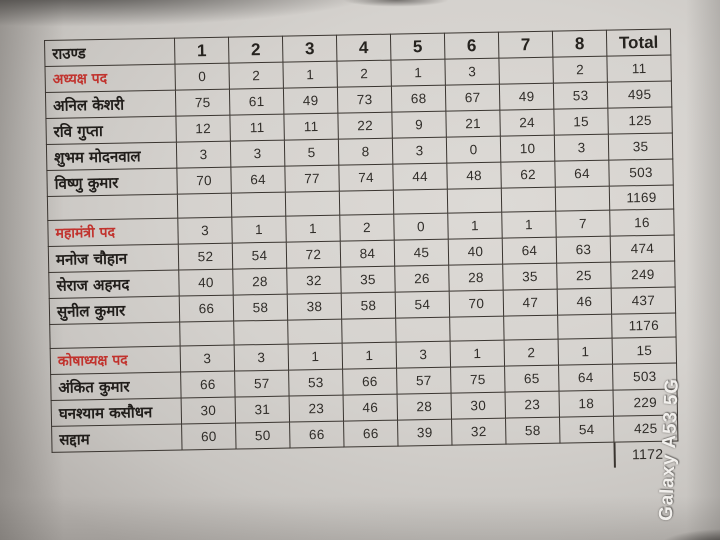 This screenshot has width=720, height=540. What do you see at coordinates (114, 284) in the screenshot?
I see `row-label: सेराज अहमद` at bounding box center [114, 284].